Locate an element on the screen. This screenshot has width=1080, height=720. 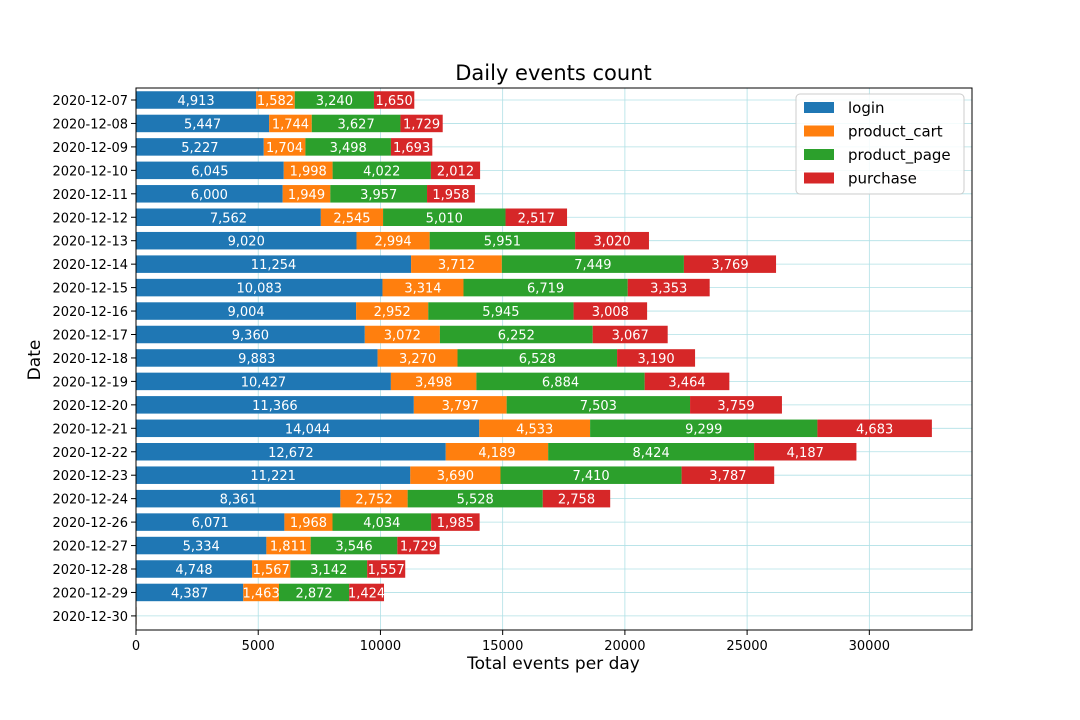
bar-value-label: 4,748 is located at coordinates (193, 570).